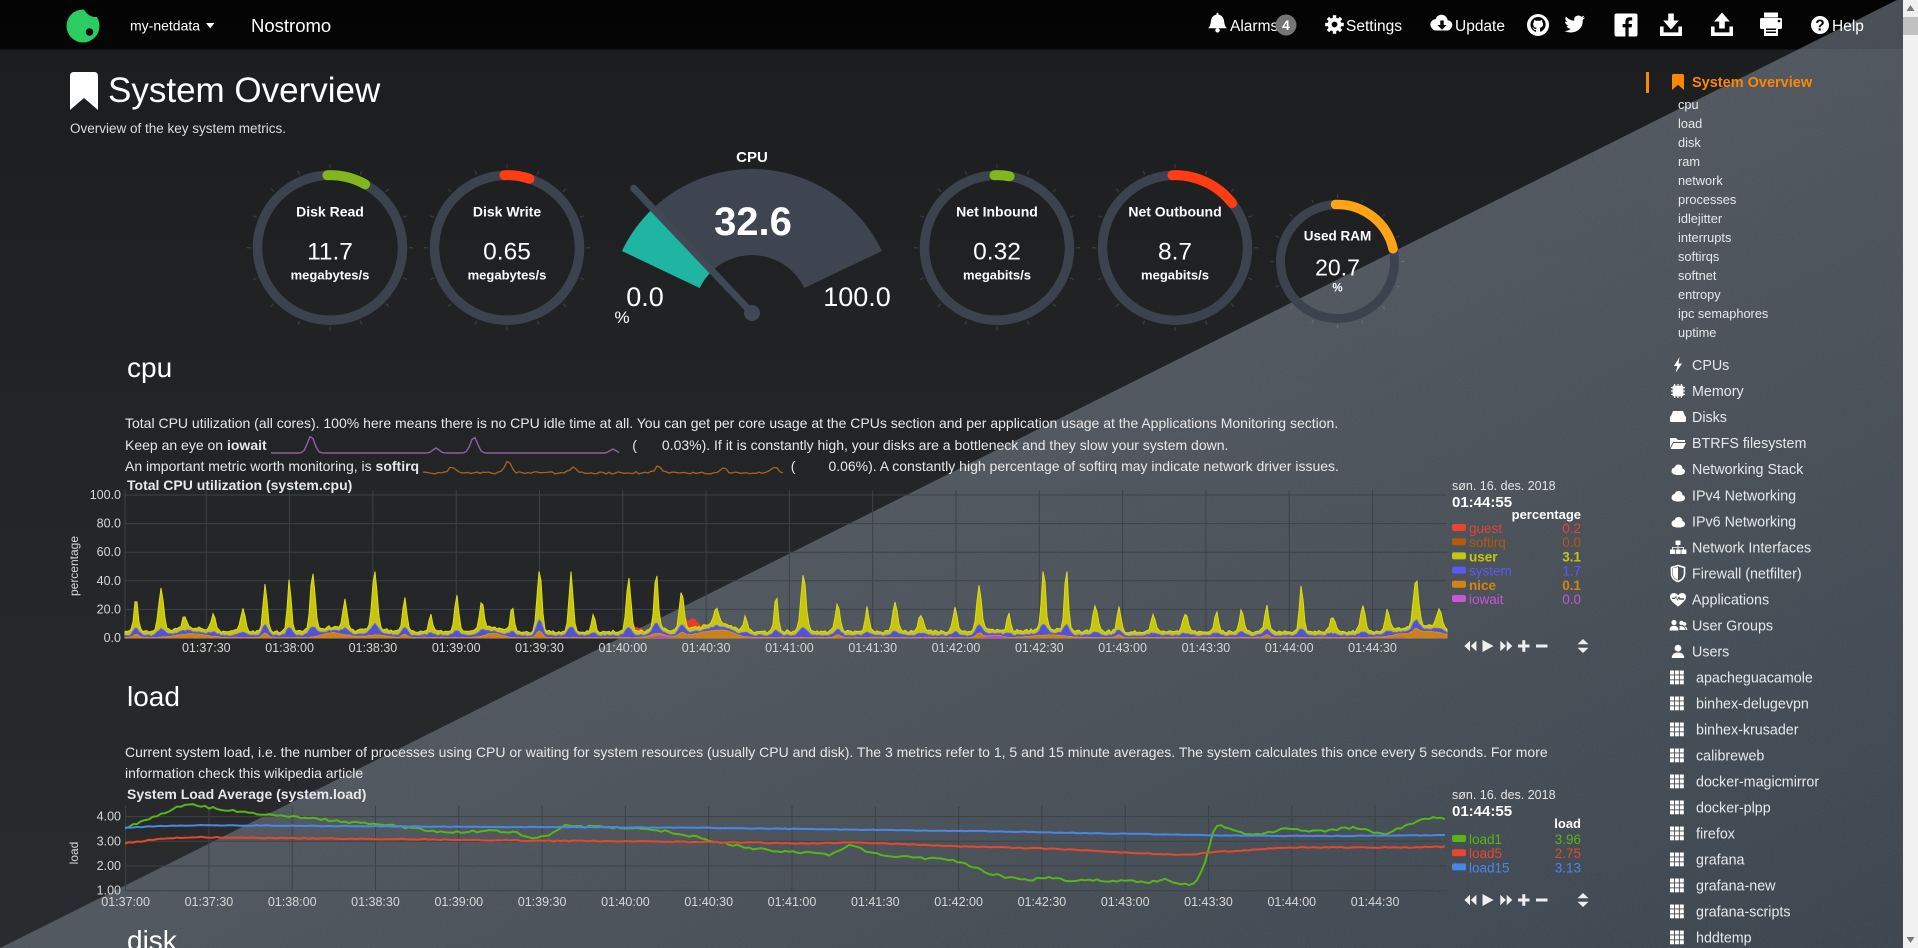 The height and width of the screenshot is (948, 1918). I want to click on svg-text: 3.00, so click(109, 841).